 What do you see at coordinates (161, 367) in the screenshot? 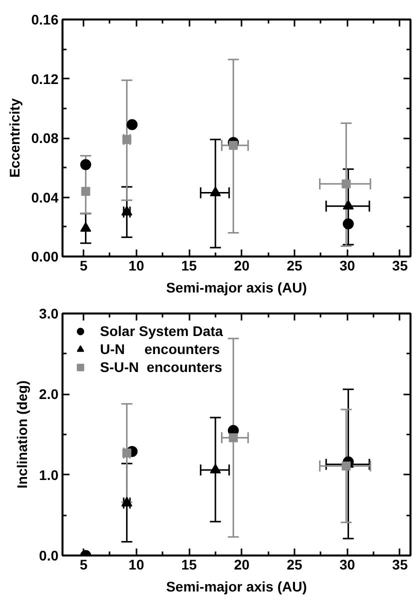
I see `legend-label: S-U-N encounters` at bounding box center [161, 367].